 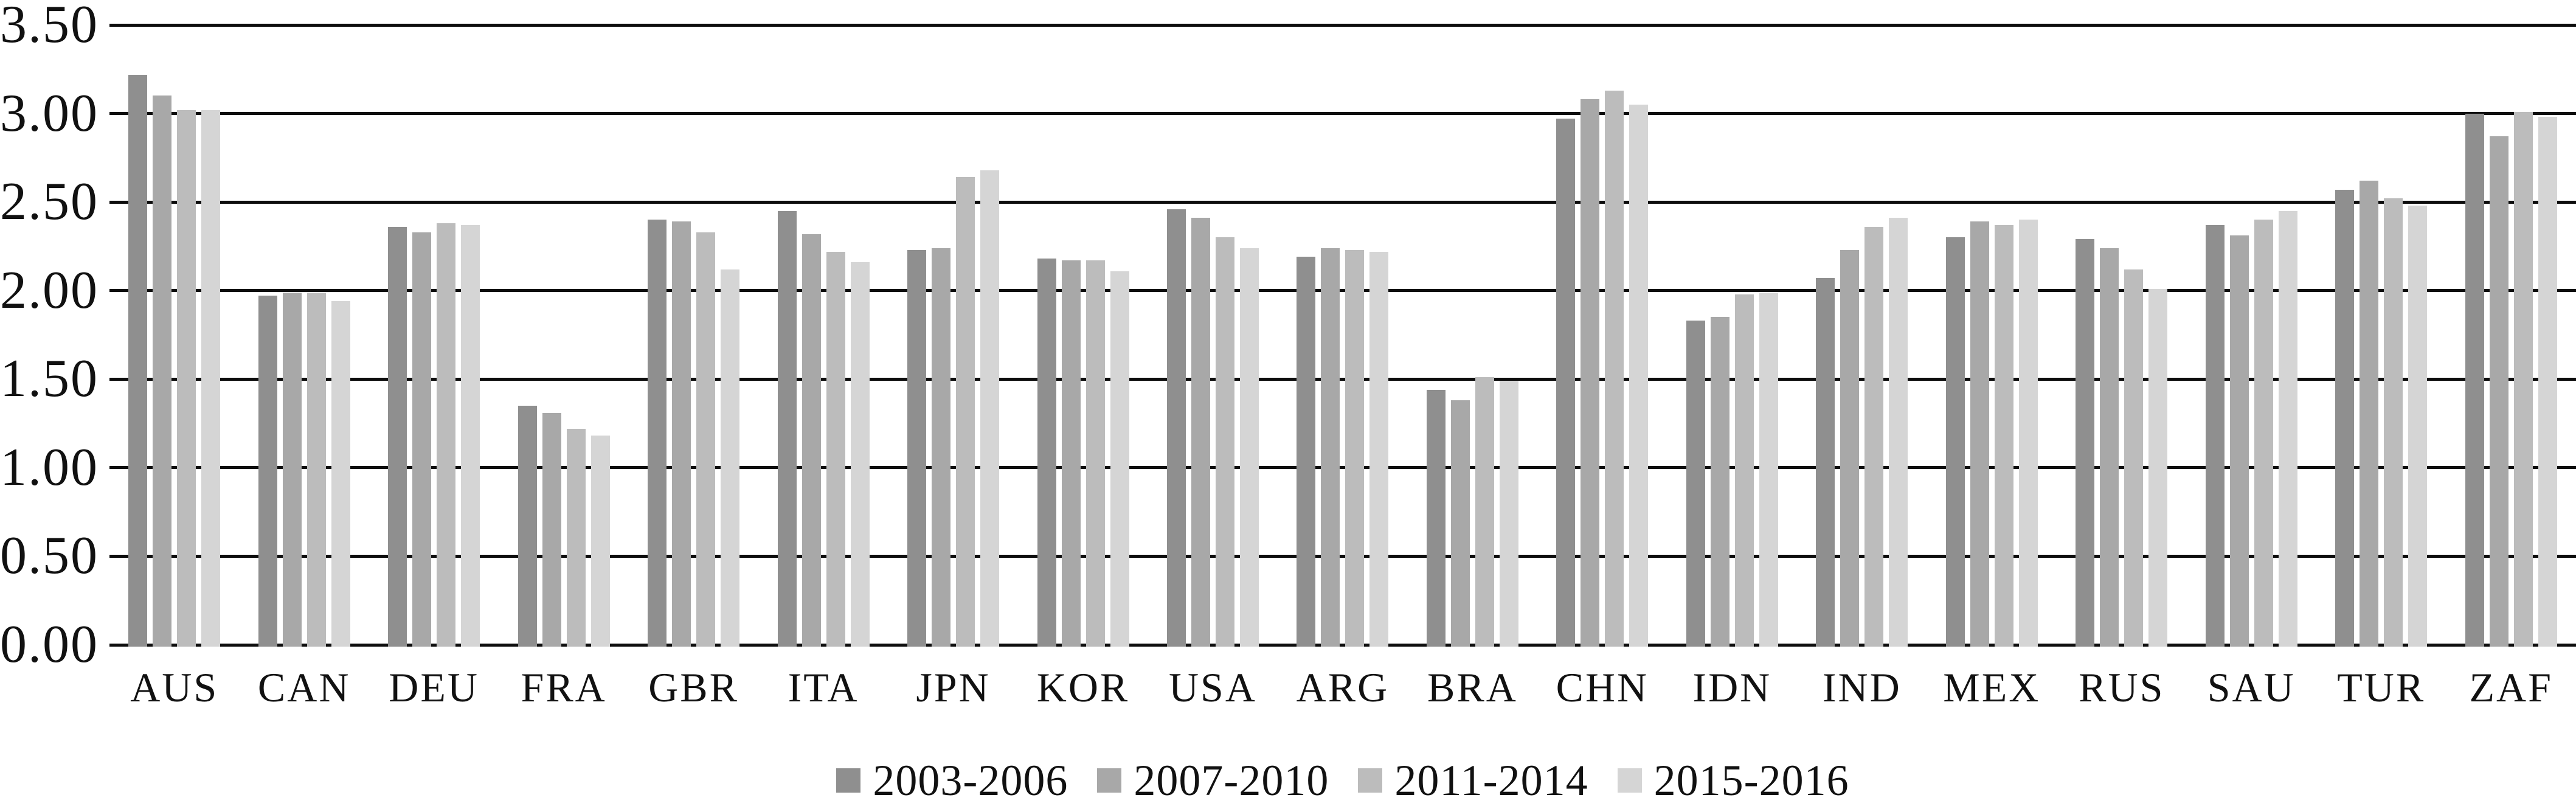 I want to click on y-tick-label-3.50: 3.50, so click(x=49, y=27).